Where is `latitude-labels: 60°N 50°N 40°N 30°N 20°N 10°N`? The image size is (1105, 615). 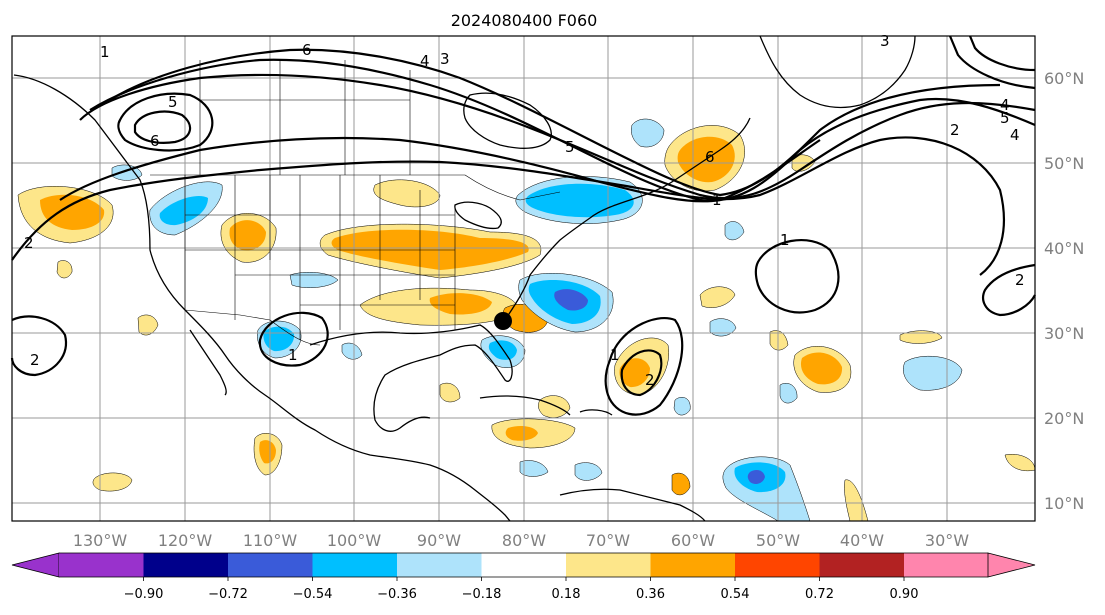
latitude-labels: 60°N 50°N 40°N 30°N 20°N 10°N is located at coordinates (1064, 291).